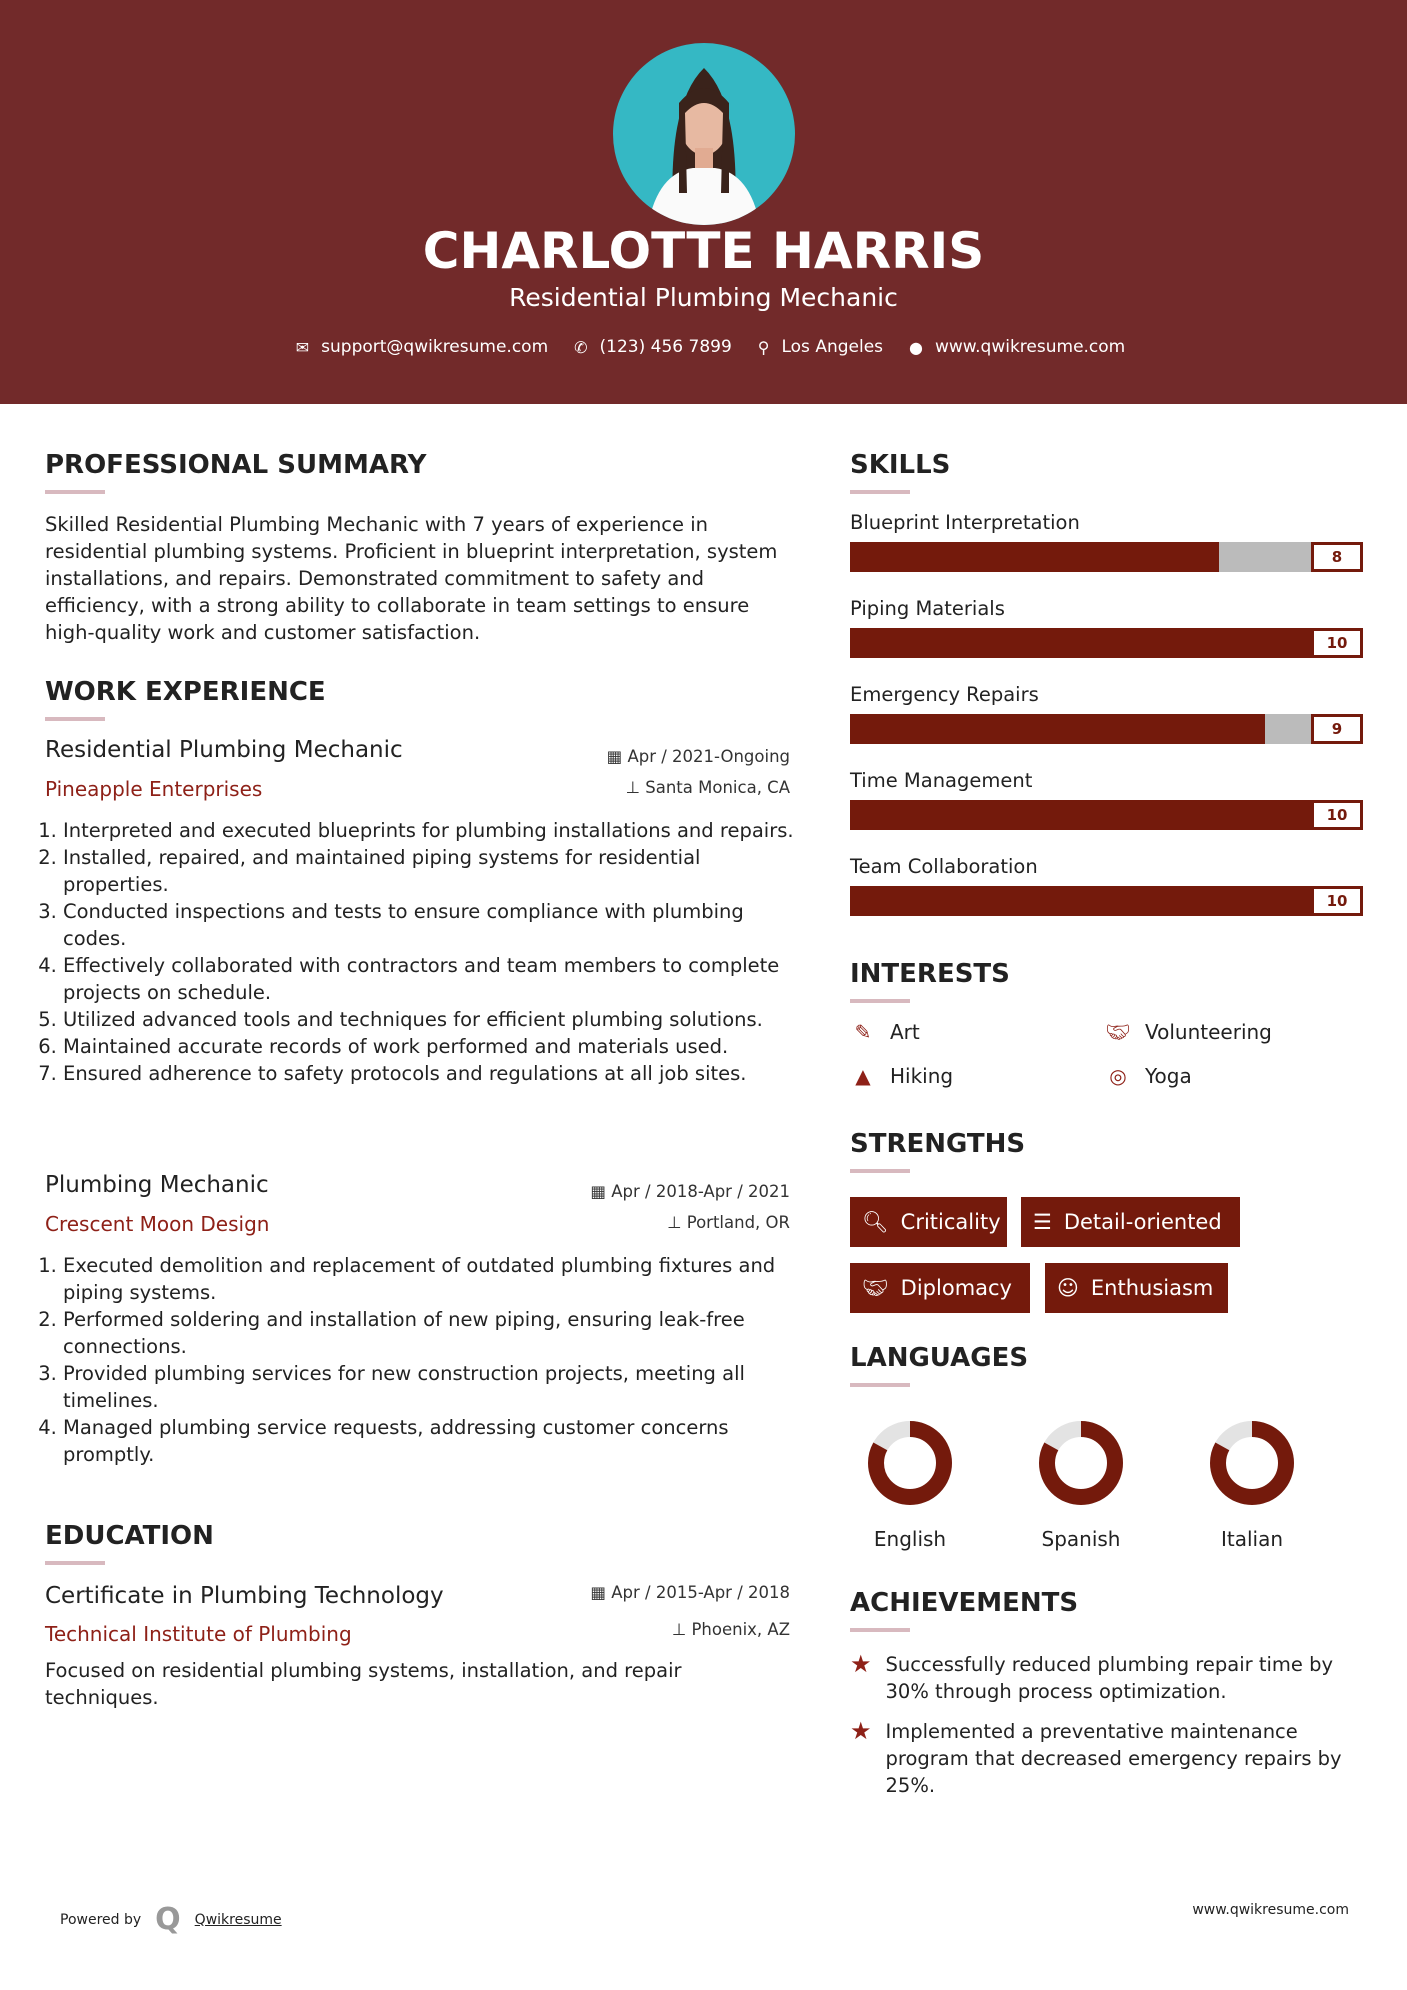  I want to click on footer-powered: Powered by Q Qwikresume, so click(171, 1919).